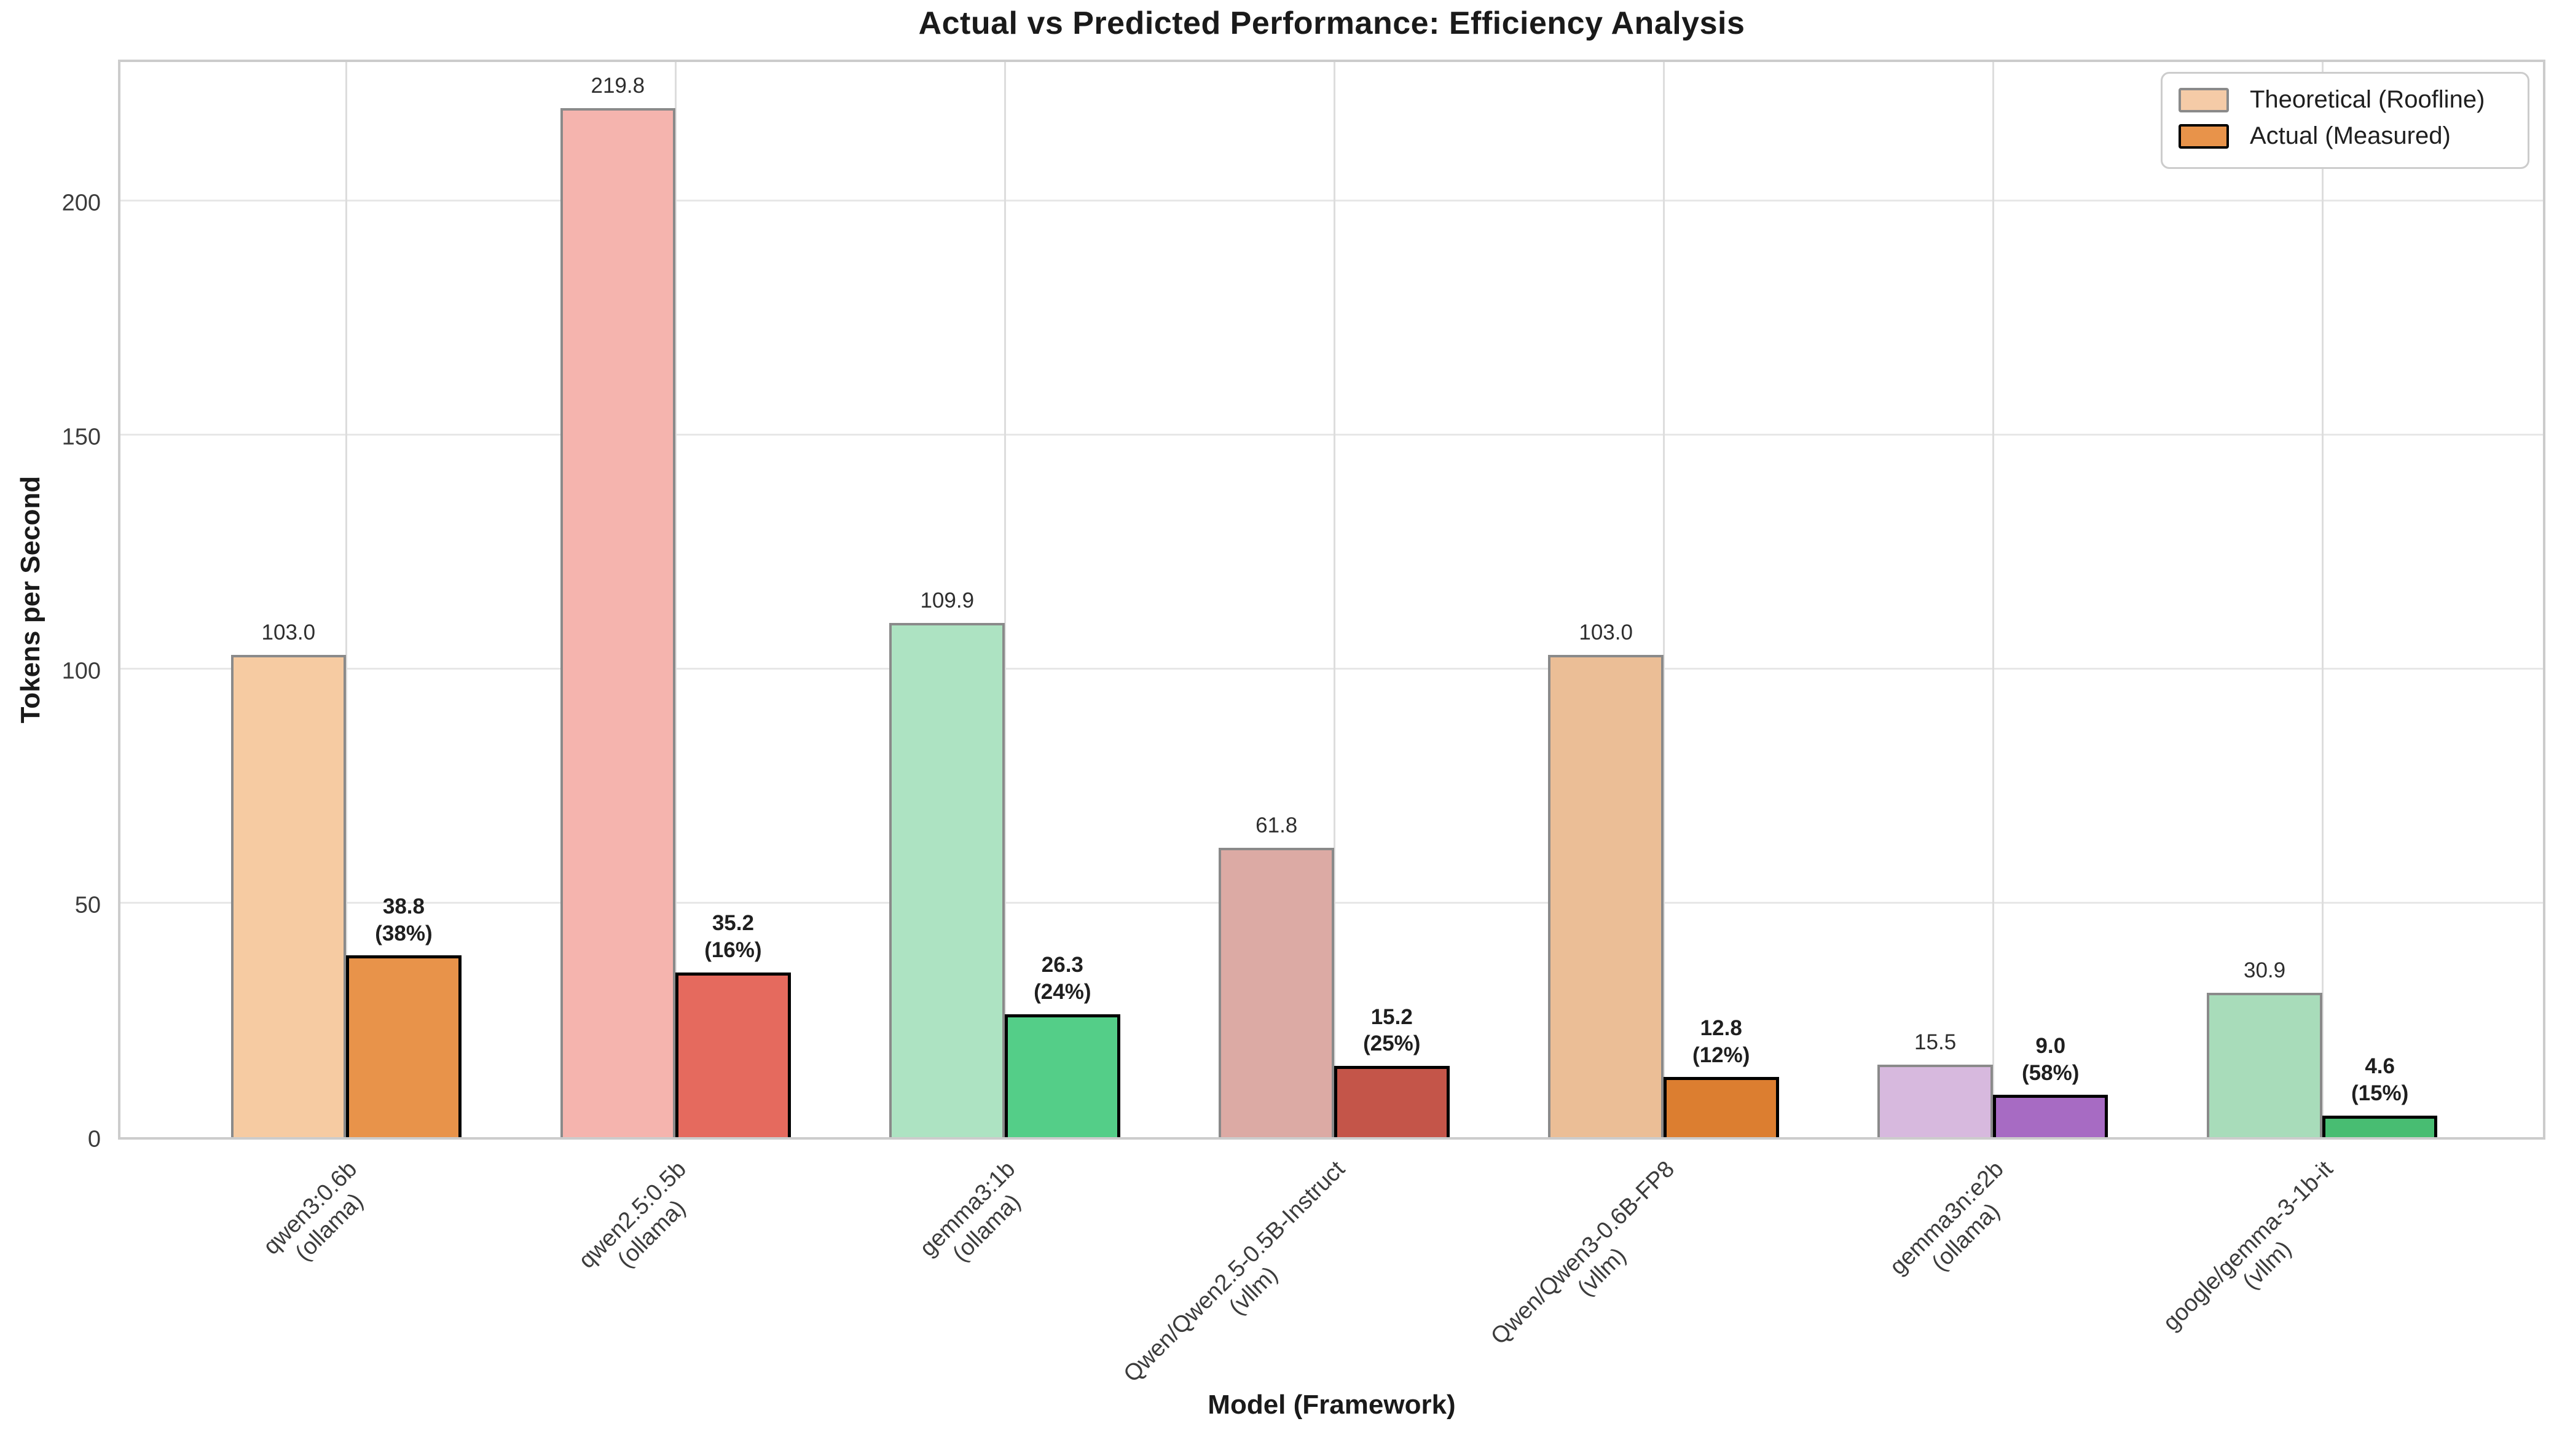 The image size is (2562, 1456). What do you see at coordinates (81, 671) in the screenshot?
I see `y-tick-100: 100` at bounding box center [81, 671].